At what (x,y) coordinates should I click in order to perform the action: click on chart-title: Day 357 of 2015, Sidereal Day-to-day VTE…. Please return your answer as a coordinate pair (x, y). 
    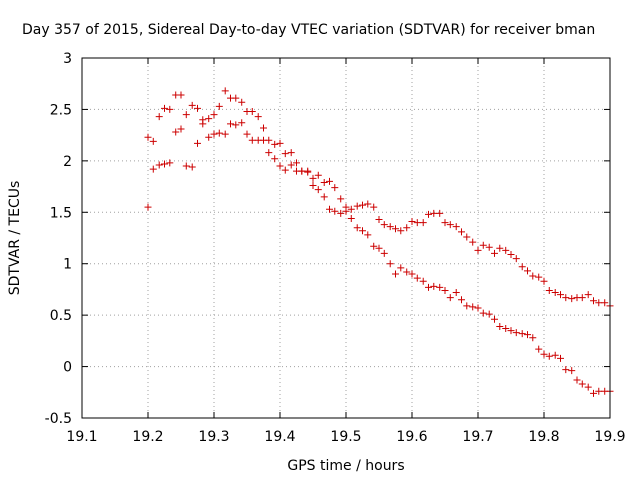
    Looking at the image, I should click on (308, 30).